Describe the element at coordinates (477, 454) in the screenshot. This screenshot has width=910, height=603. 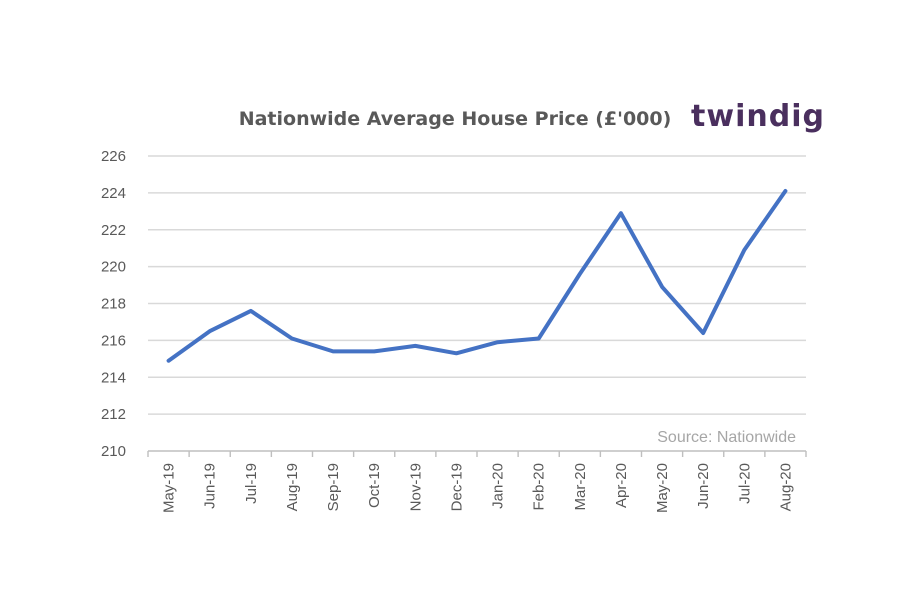
I see `x-axis-tickmarks` at that location.